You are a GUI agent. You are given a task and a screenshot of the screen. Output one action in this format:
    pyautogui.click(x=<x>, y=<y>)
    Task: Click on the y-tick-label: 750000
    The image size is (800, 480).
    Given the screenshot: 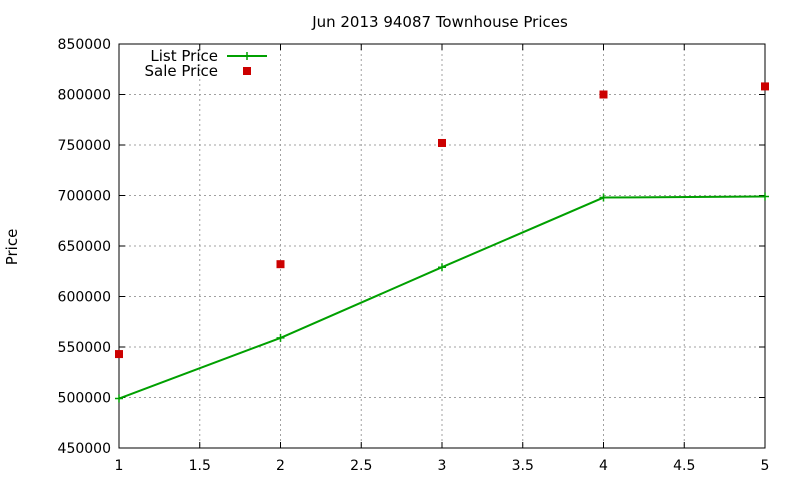 What is the action you would take?
    pyautogui.click(x=84, y=146)
    